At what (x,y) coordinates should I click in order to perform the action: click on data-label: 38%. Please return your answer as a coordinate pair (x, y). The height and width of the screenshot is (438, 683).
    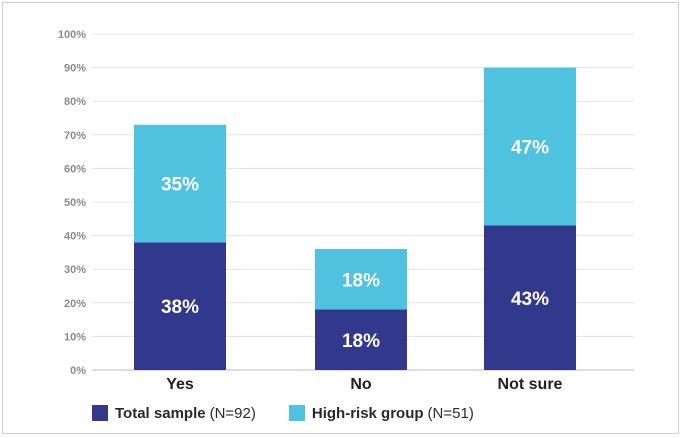
    Looking at the image, I should click on (180, 307).